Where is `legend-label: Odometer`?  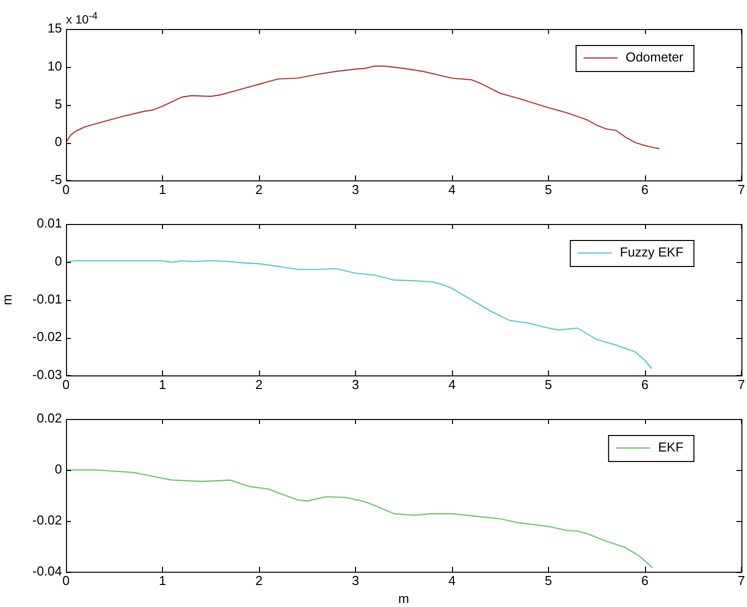 legend-label: Odometer is located at coordinates (655, 57).